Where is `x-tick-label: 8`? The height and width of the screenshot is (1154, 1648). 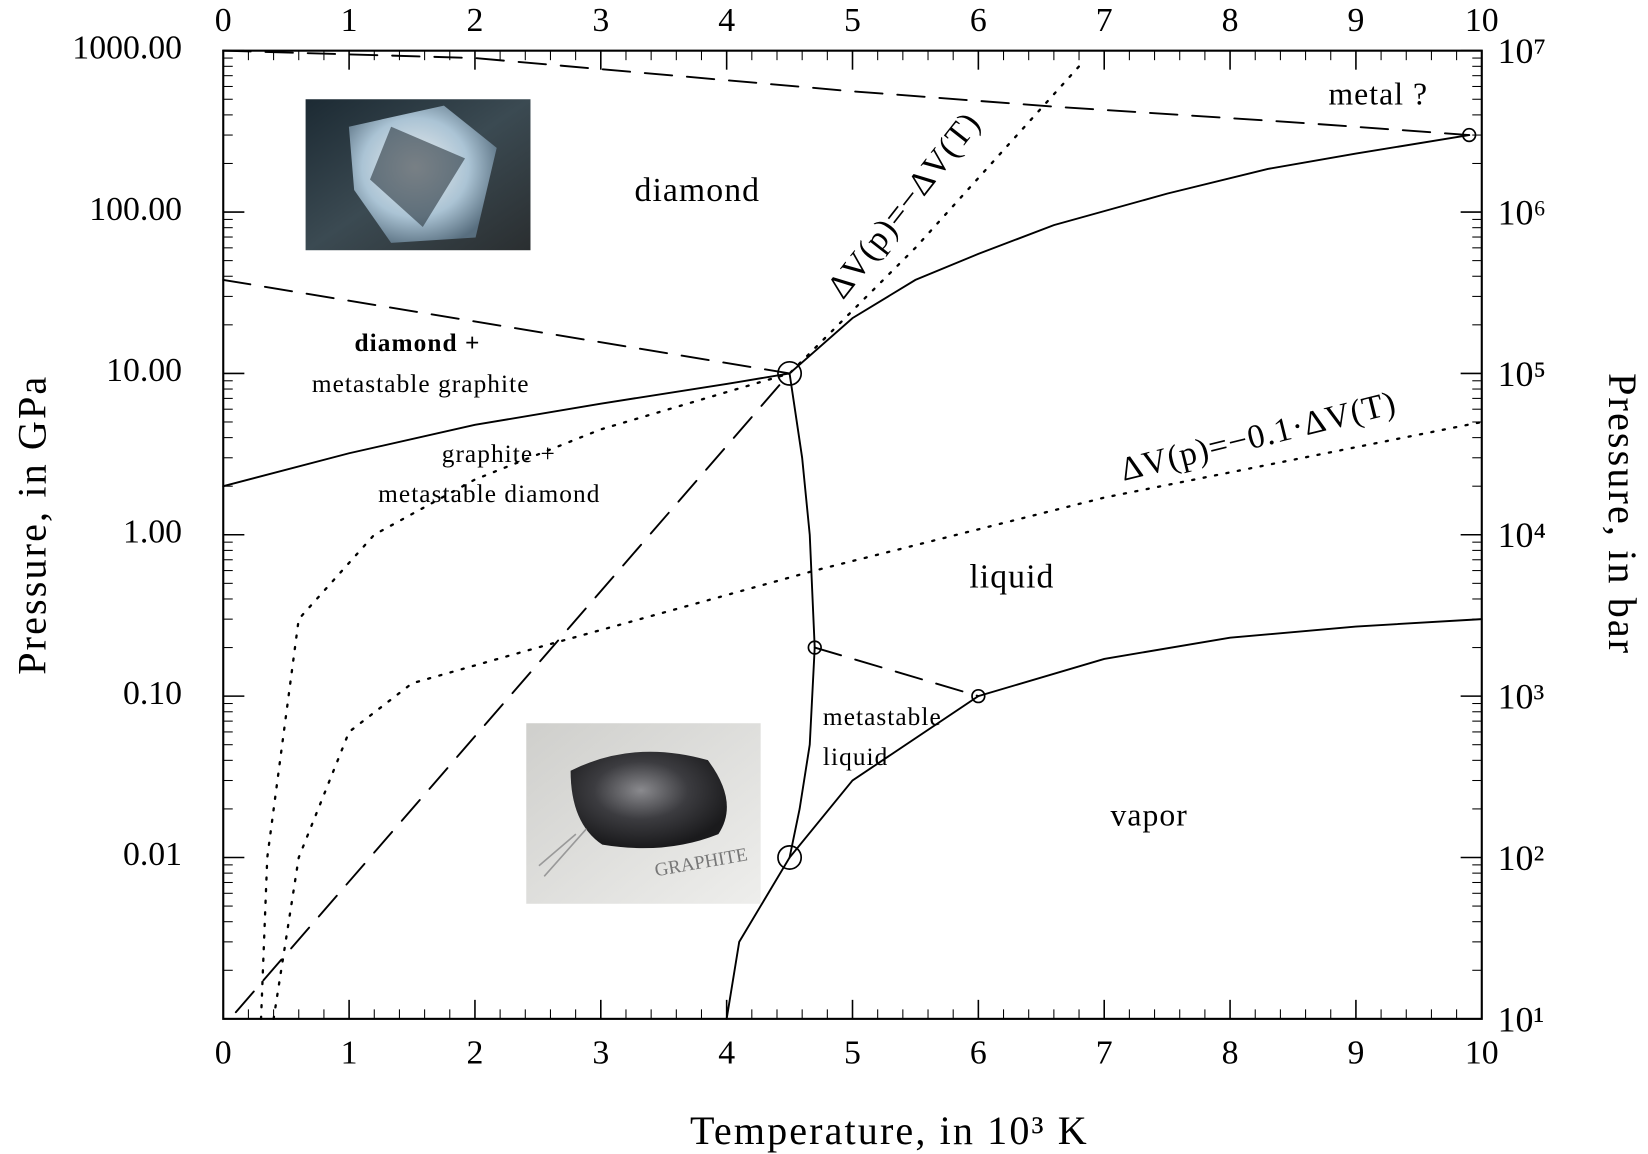
x-tick-label: 8 is located at coordinates (1230, 1053).